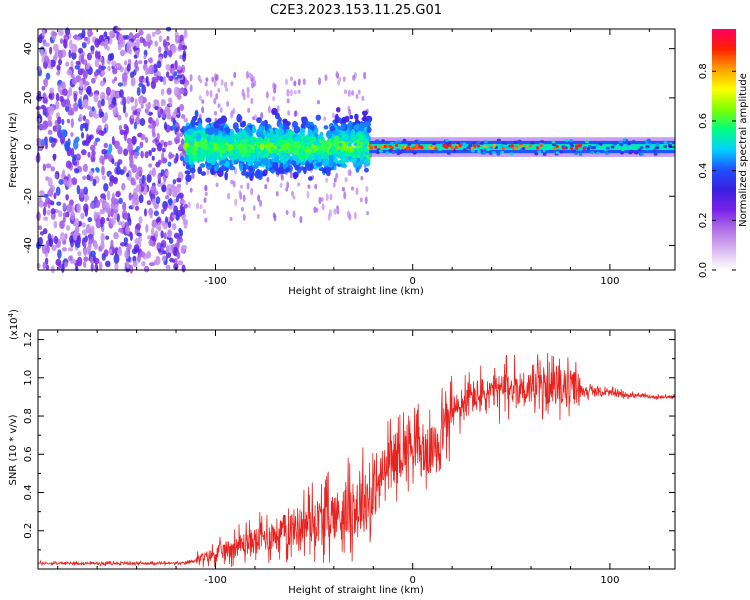 This screenshot has height=600, width=750. What do you see at coordinates (703, 71) in the screenshot?
I see `colorbar-tick-label: 0.8` at bounding box center [703, 71].